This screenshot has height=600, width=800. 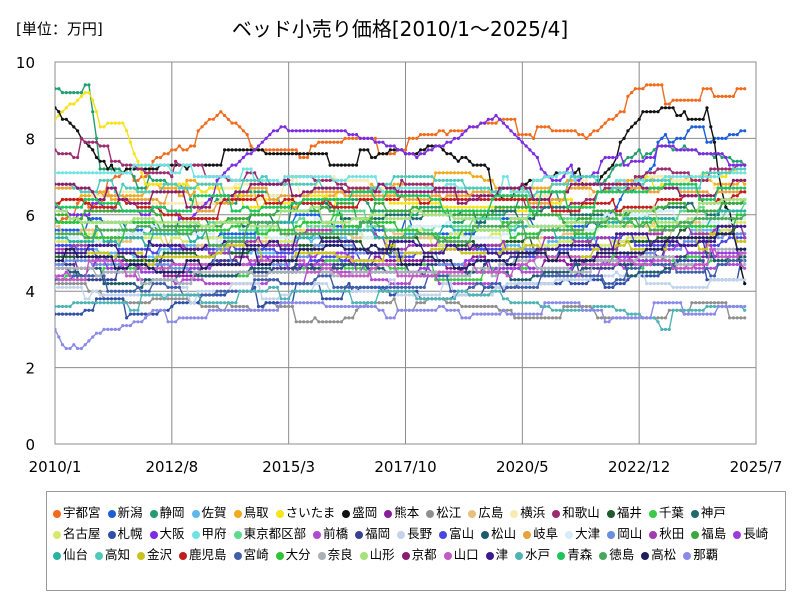 What do you see at coordinates (59, 29) in the screenshot?
I see `unit-label: [単位：万円]` at bounding box center [59, 29].